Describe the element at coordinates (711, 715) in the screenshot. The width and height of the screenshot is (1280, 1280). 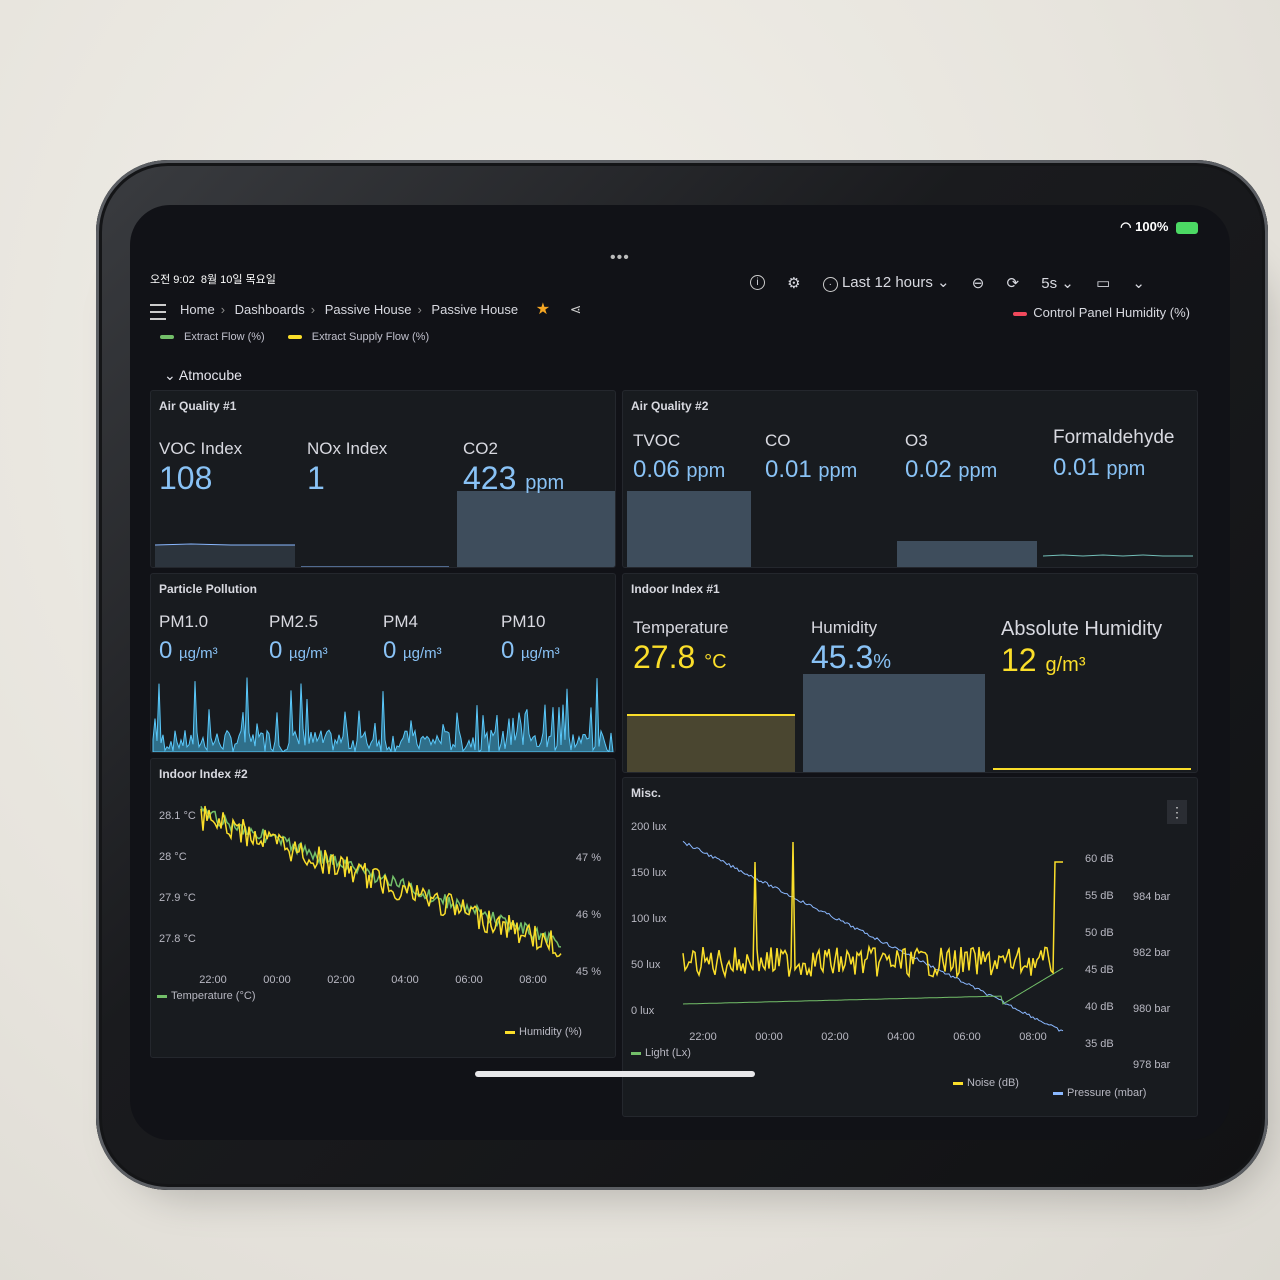
I see `temperature-spark-line` at that location.